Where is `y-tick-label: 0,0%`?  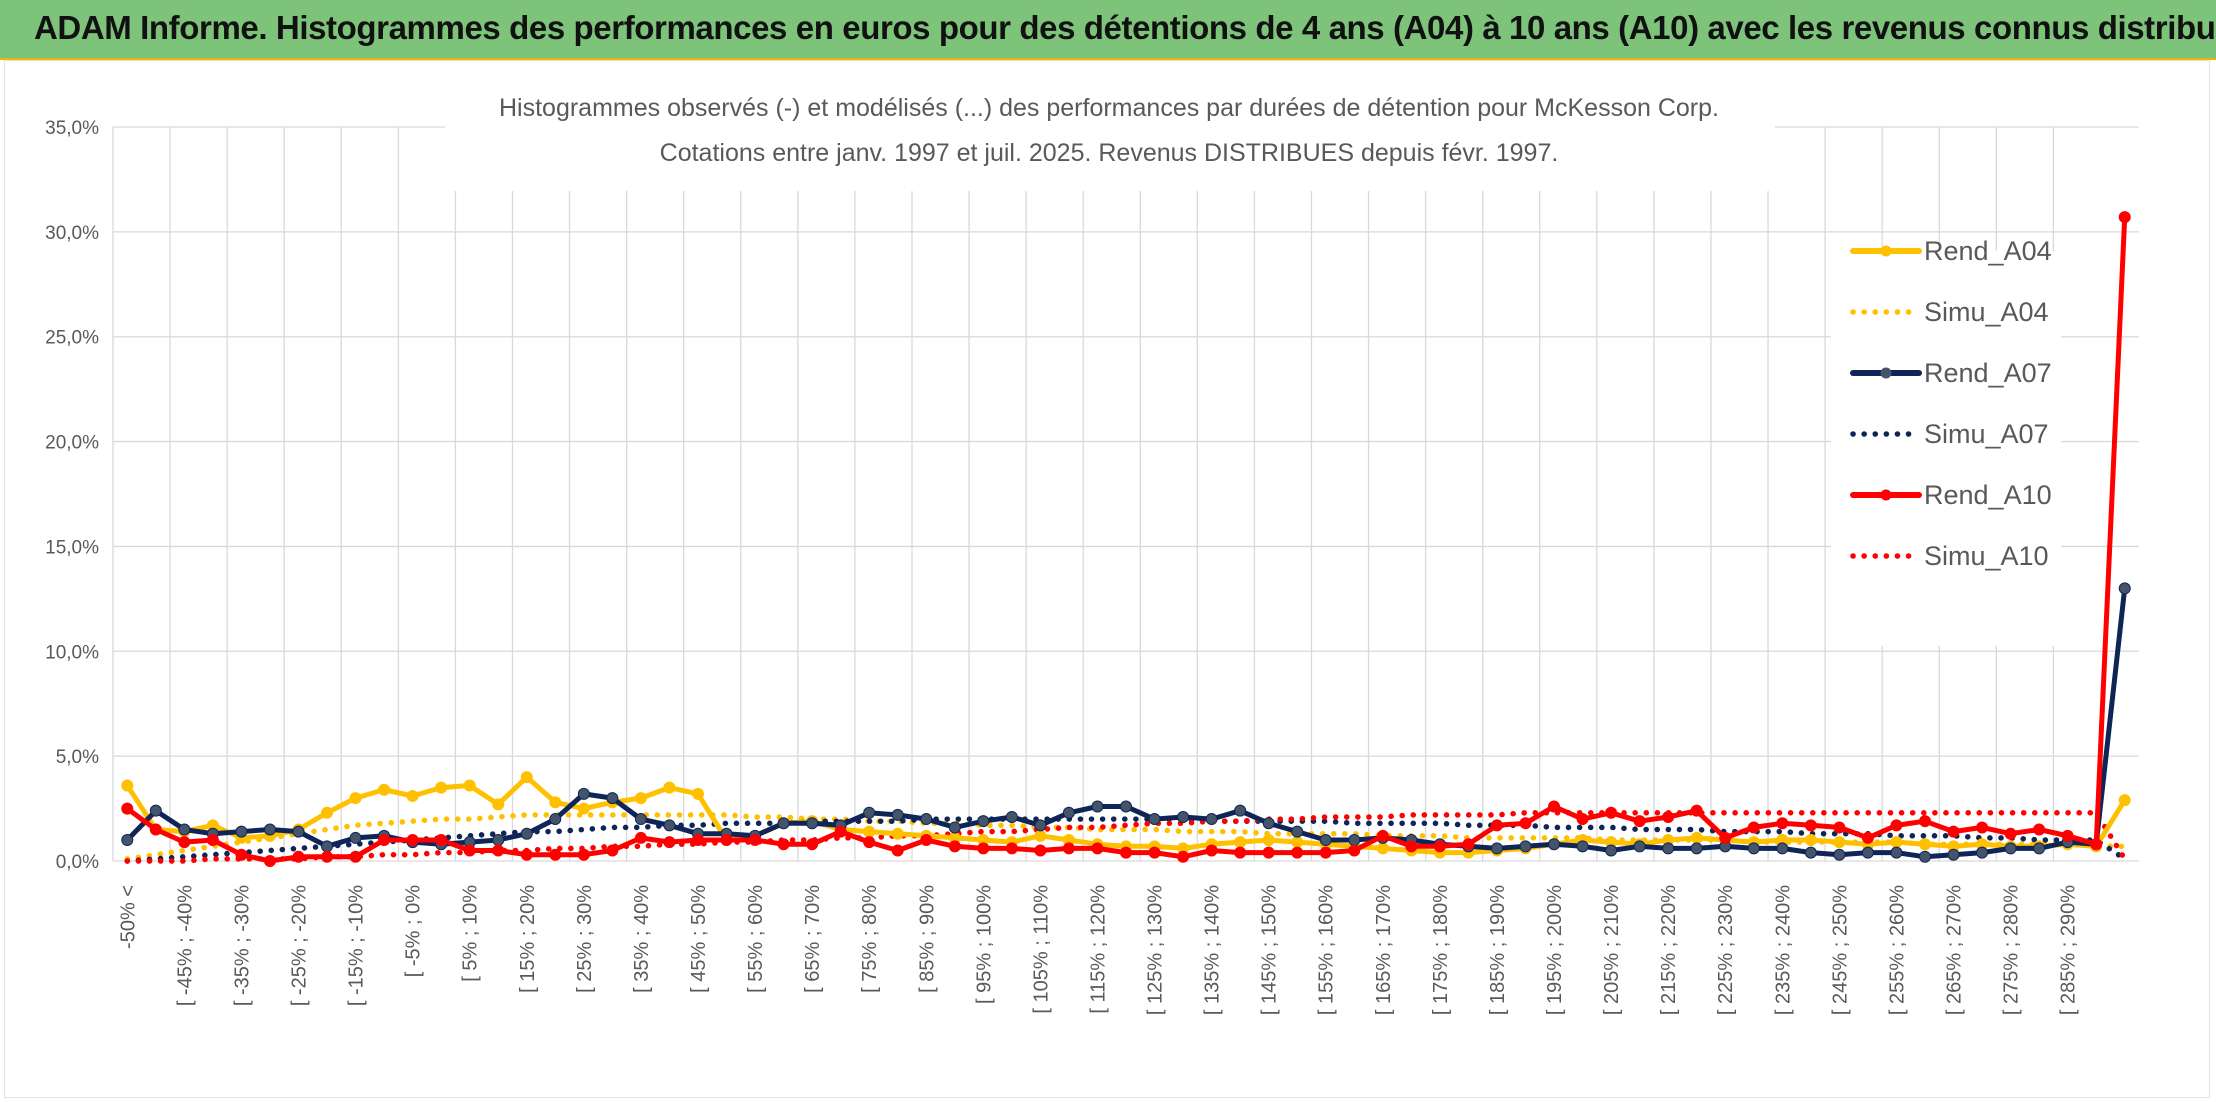
y-tick-label: 0,0% is located at coordinates (77, 862).